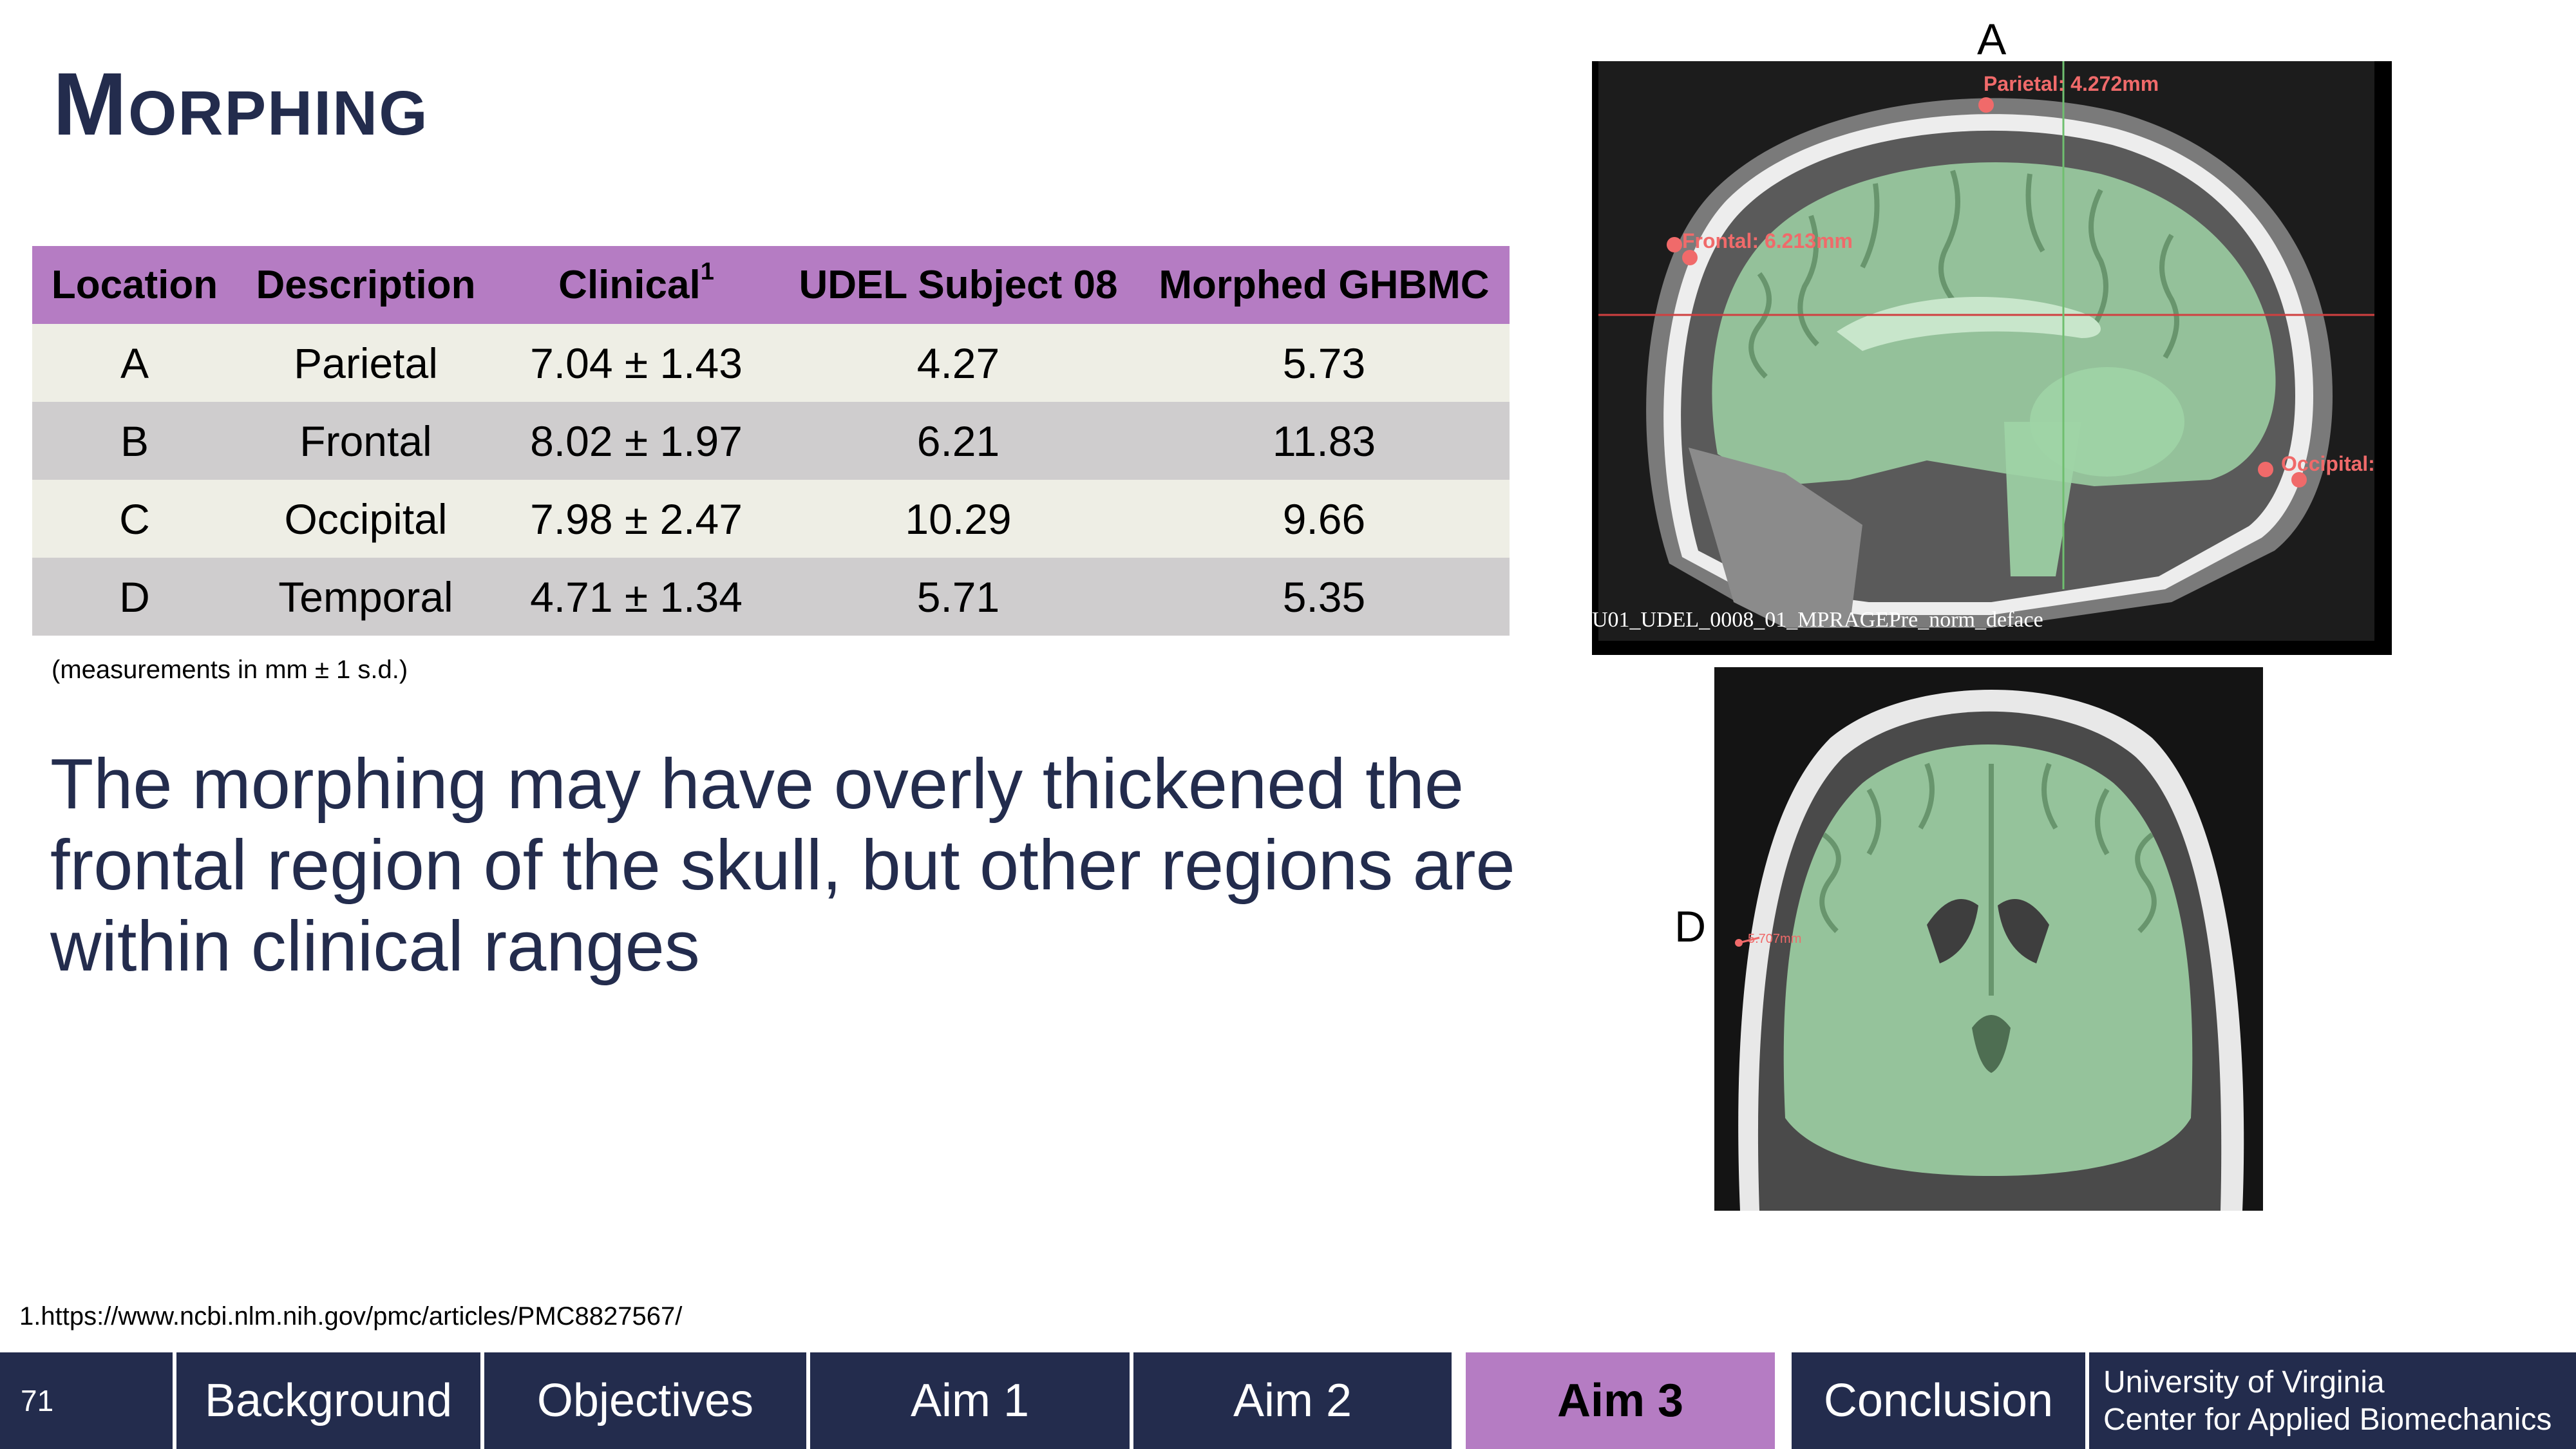 The height and width of the screenshot is (1449, 2576). Describe the element at coordinates (1992, 40) in the screenshot. I see `image-label-a: A` at that location.